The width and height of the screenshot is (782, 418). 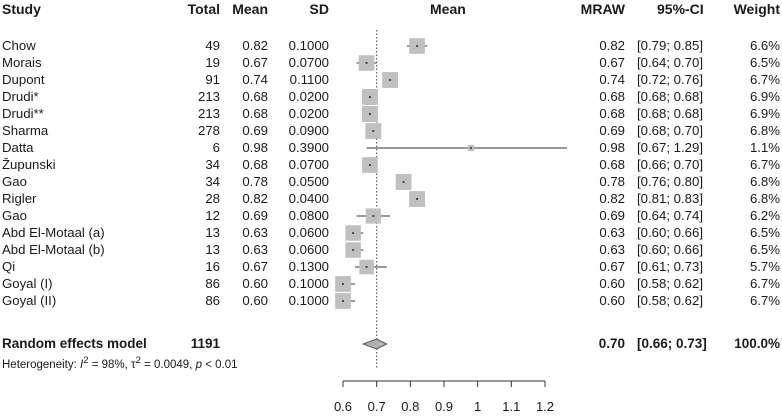 What do you see at coordinates (25, 130) in the screenshot?
I see `study-name: Sharma` at bounding box center [25, 130].